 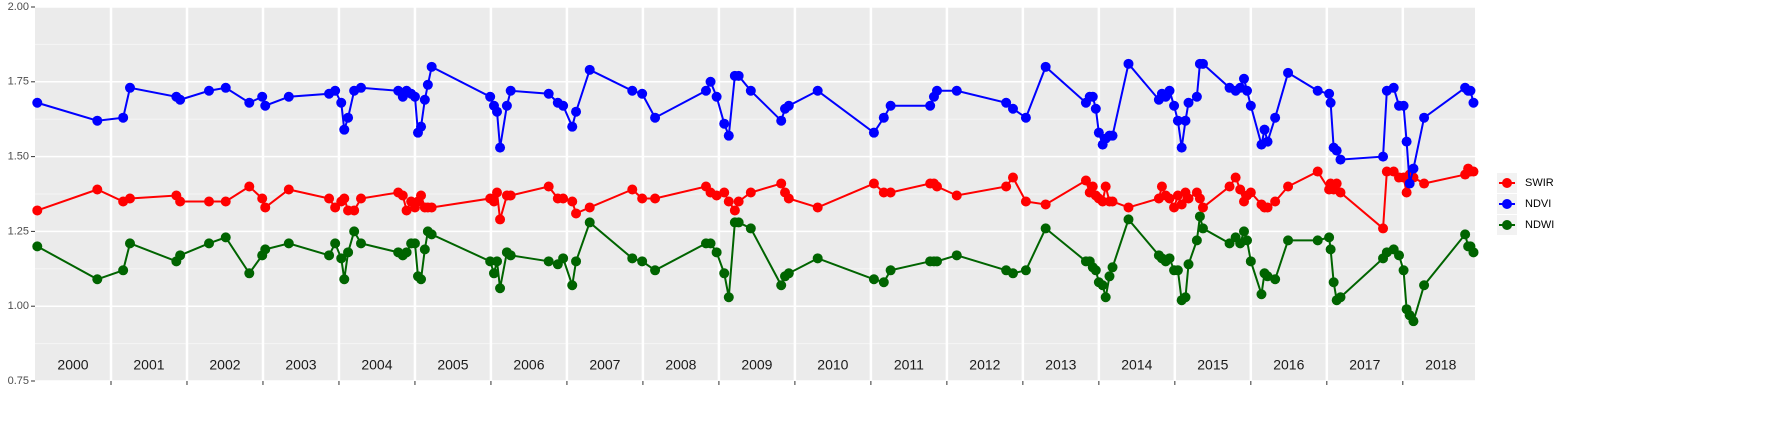 What do you see at coordinates (18, 231) in the screenshot?
I see `y-tick-label: 1.25` at bounding box center [18, 231].